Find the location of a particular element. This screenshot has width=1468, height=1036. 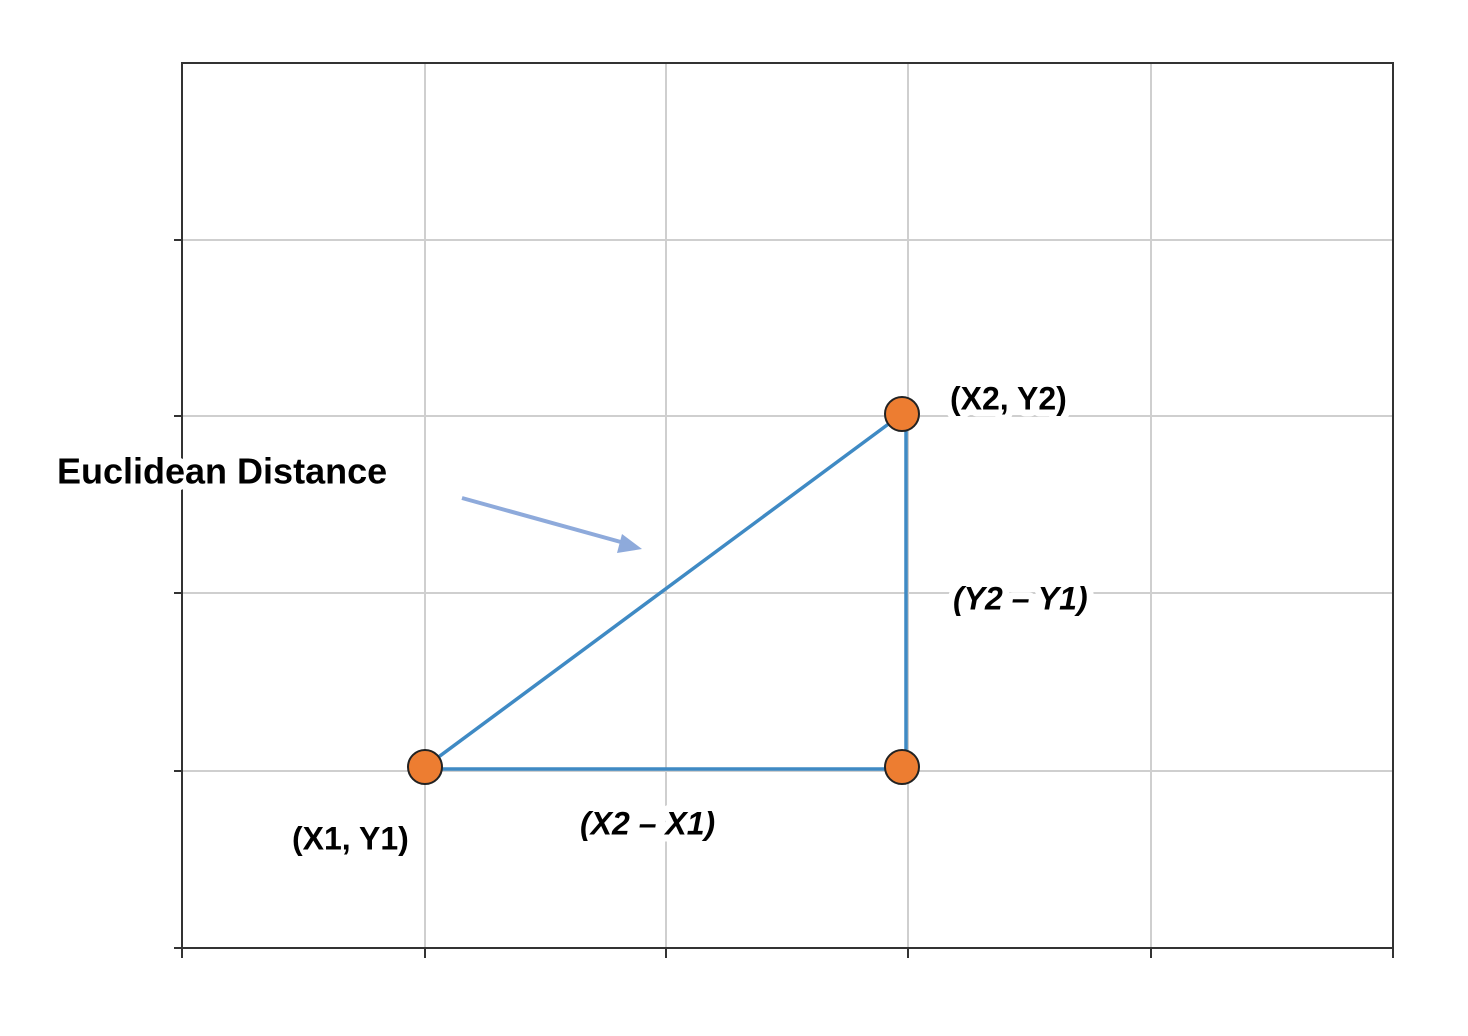

triangle is located at coordinates (665, 591).